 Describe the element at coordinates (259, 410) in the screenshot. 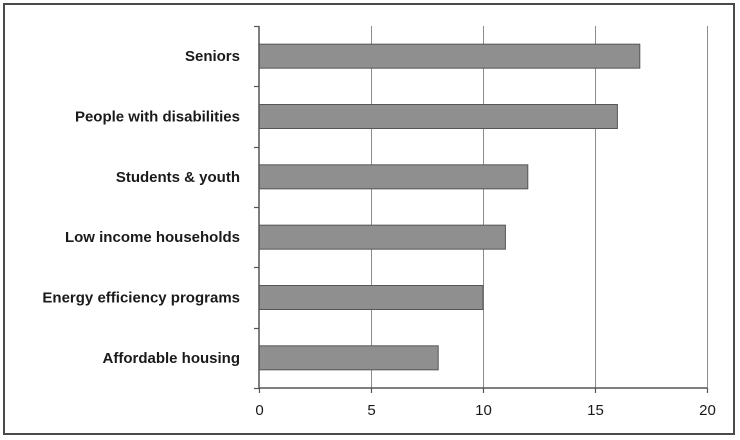

I see `x-tick-label-0: 0` at that location.